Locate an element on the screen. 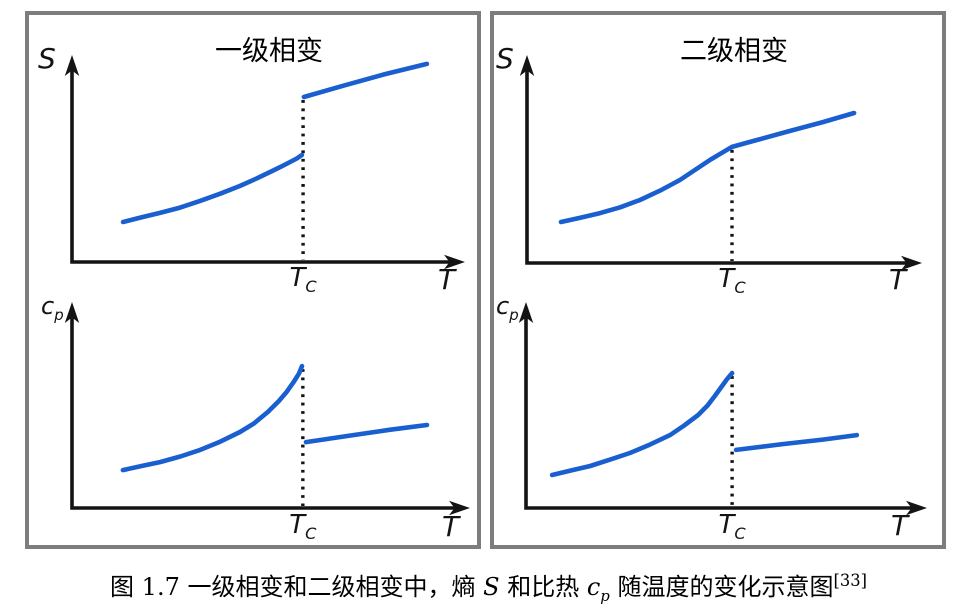  entropy-first-order-plot is located at coordinates (264, 162).